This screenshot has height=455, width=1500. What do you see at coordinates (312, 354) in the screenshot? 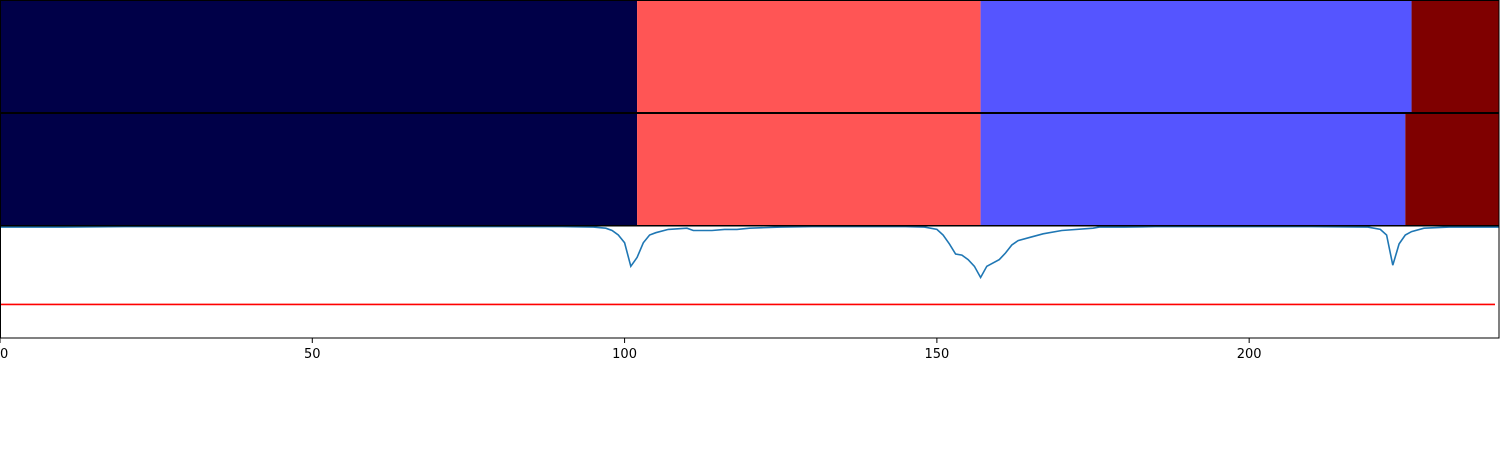
I see `x-tick-label-1: 50` at bounding box center [312, 354].